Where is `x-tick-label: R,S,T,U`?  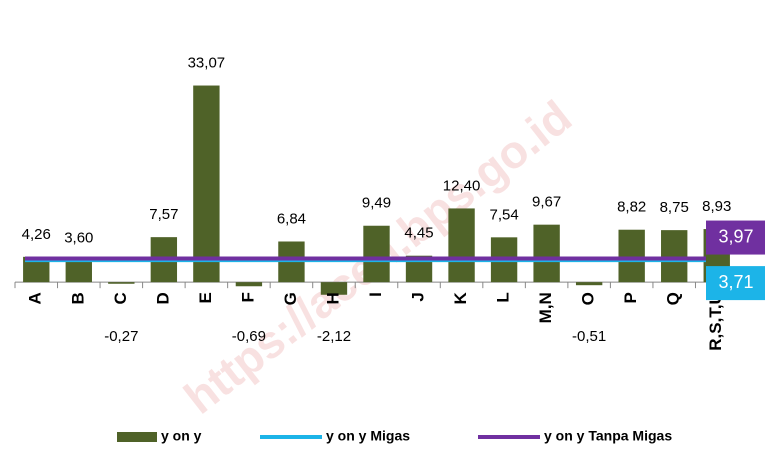
x-tick-label: R,S,T,U is located at coordinates (715, 321).